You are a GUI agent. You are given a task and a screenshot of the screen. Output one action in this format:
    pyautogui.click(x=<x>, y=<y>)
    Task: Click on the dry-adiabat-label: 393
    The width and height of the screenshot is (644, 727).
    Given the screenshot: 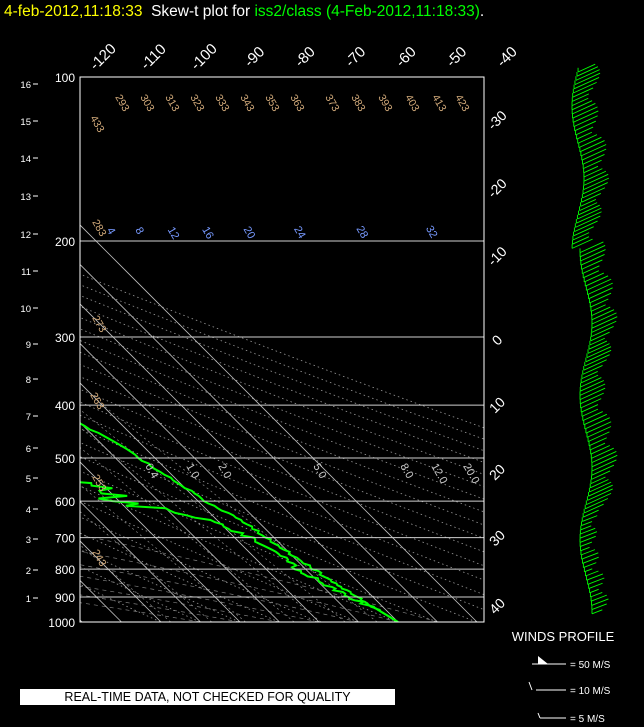 What is the action you would take?
    pyautogui.click(x=384, y=103)
    